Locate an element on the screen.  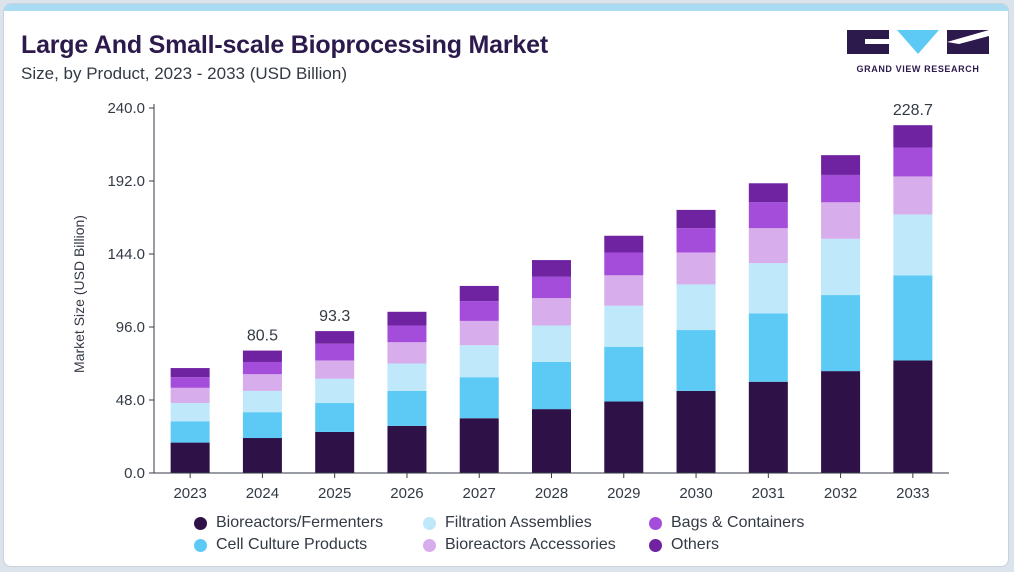
legend-item: Others is located at coordinates (684, 545).